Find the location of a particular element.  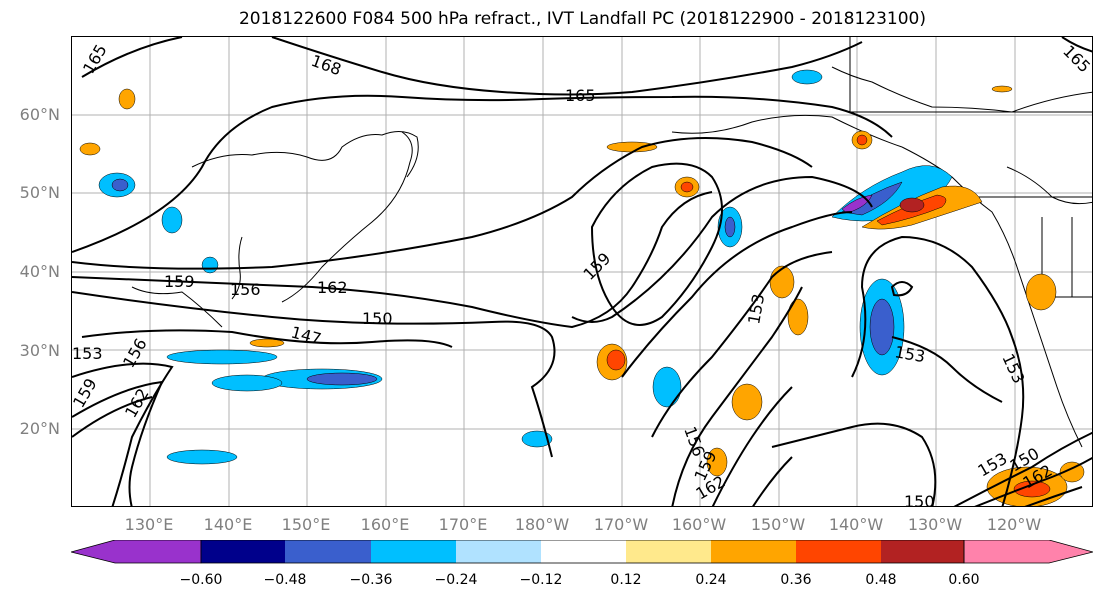

lon-label-130w: 130°W is located at coordinates (935, 524).